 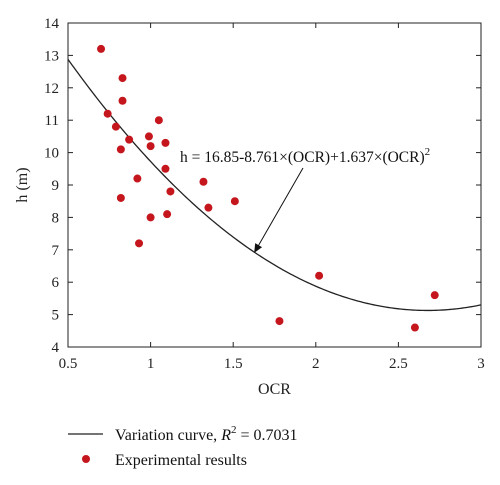 I want to click on equation-annotation: h = 16.85-8.761×(OCR)+1.637×(OCR)2, so click(x=305, y=199).